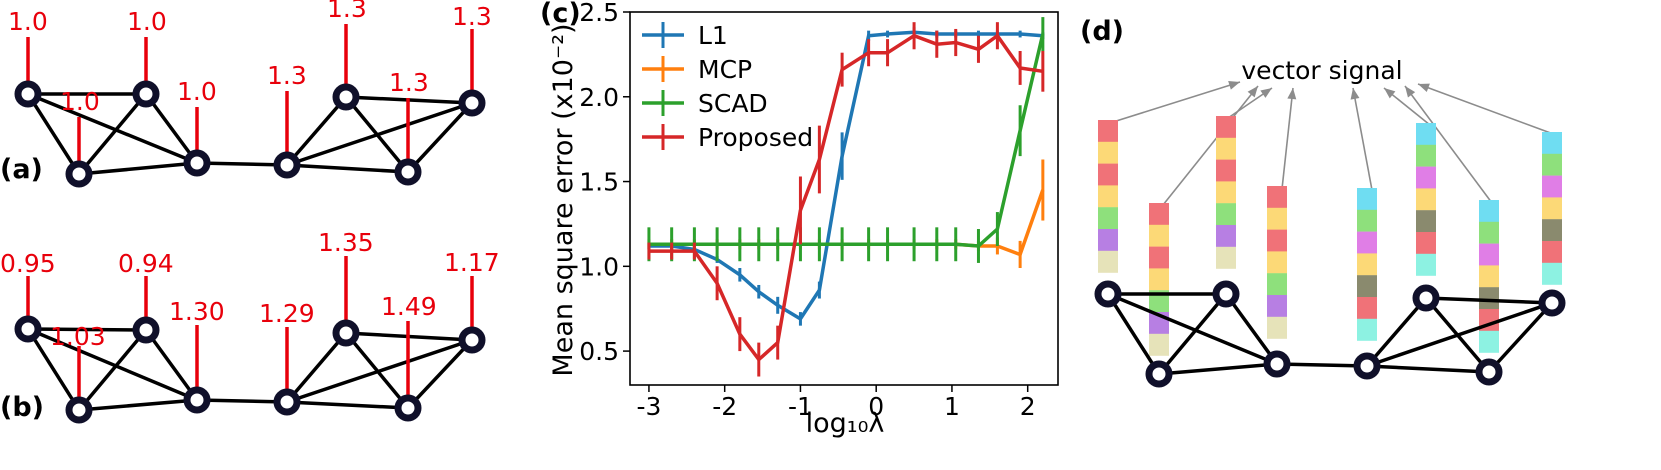 The width and height of the screenshot is (1661, 470). I want to click on x-tick-label: 0, so click(876, 406).